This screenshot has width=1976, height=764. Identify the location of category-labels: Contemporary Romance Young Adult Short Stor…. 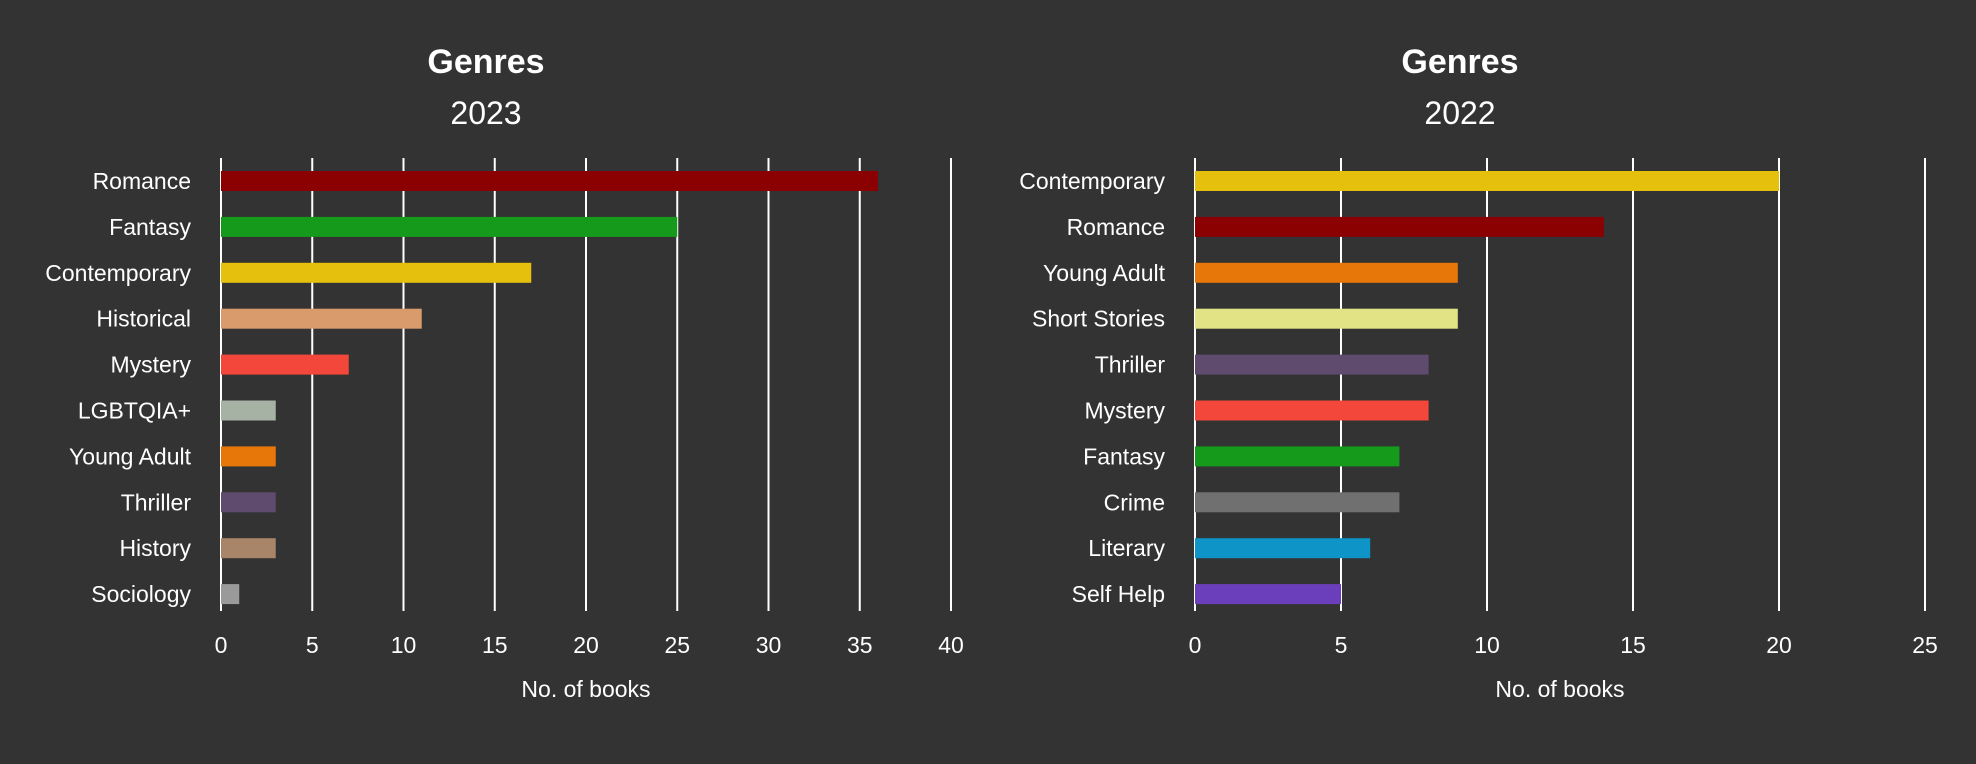
(1092, 387).